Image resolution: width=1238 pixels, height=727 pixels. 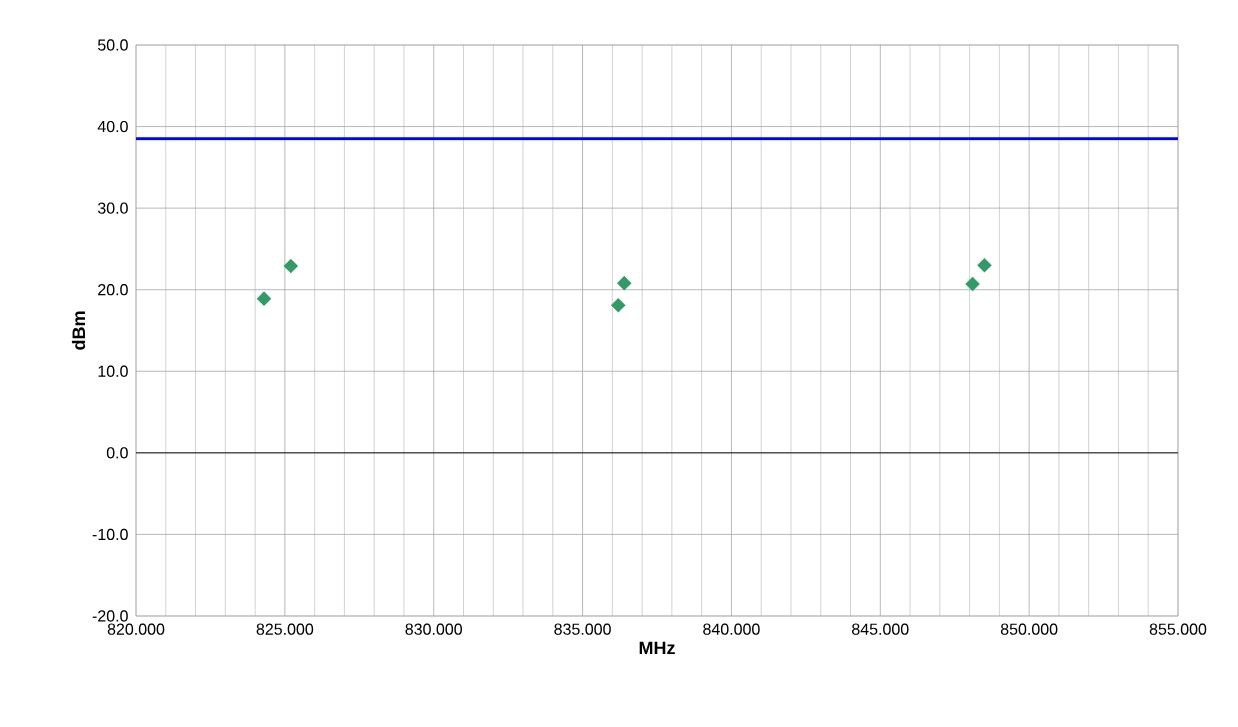 I want to click on x-tick-label: 855.000, so click(x=1178, y=629).